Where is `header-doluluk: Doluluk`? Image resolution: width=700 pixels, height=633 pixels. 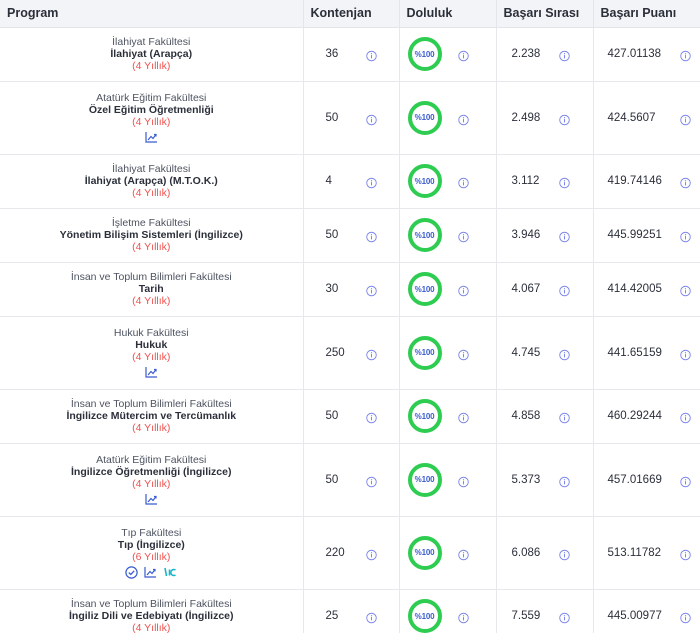 header-doluluk: Doluluk is located at coordinates (448, 14).